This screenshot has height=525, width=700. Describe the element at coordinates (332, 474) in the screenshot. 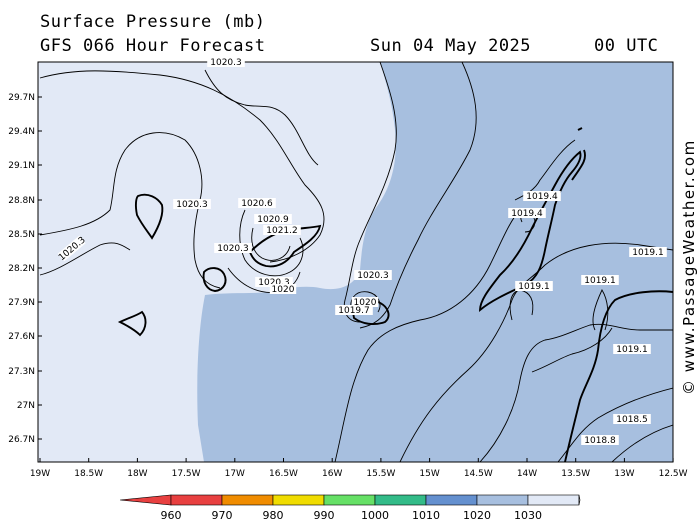

I see `lon-label: 16W` at that location.